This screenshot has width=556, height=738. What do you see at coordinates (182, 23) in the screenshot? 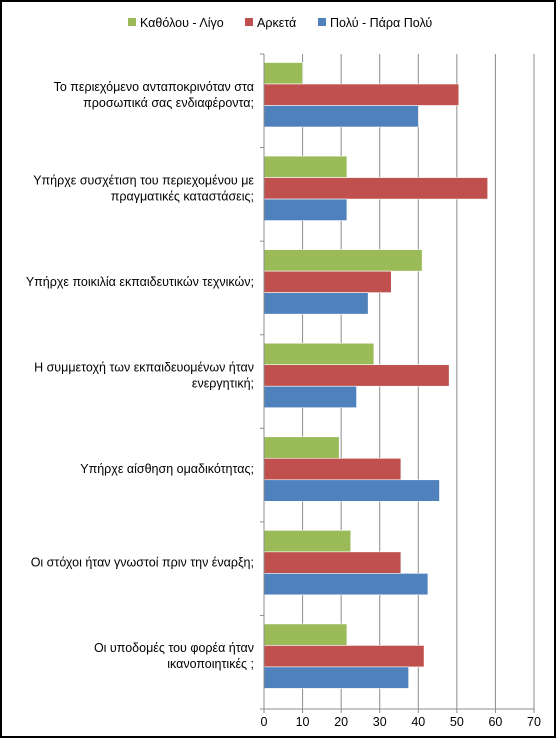
I see `legend-label: Καθόλου - Λίγο` at bounding box center [182, 23].